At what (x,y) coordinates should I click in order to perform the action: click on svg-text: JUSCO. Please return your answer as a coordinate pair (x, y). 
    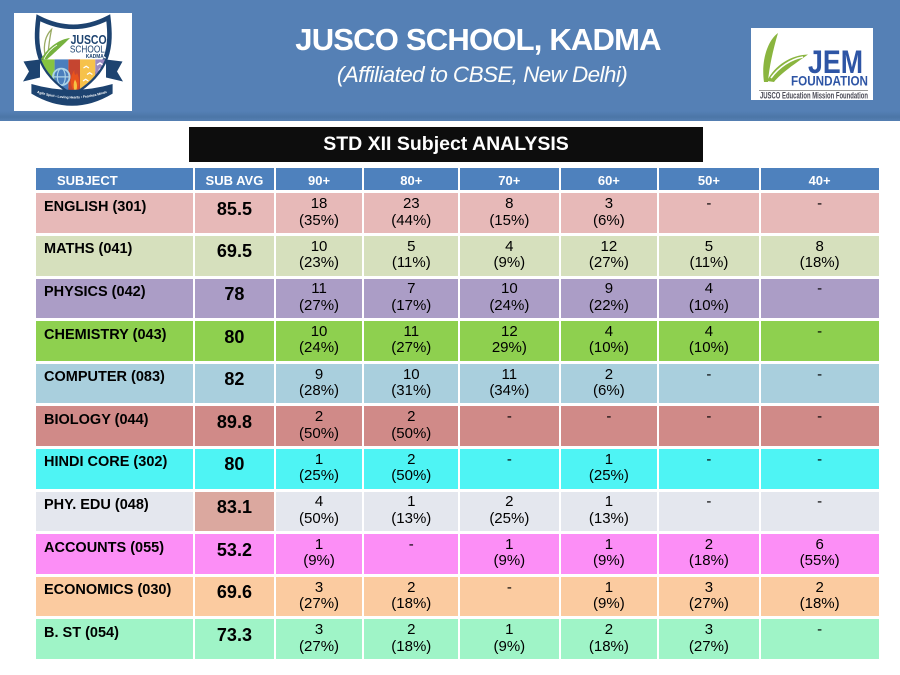
    Looking at the image, I should click on (89, 39).